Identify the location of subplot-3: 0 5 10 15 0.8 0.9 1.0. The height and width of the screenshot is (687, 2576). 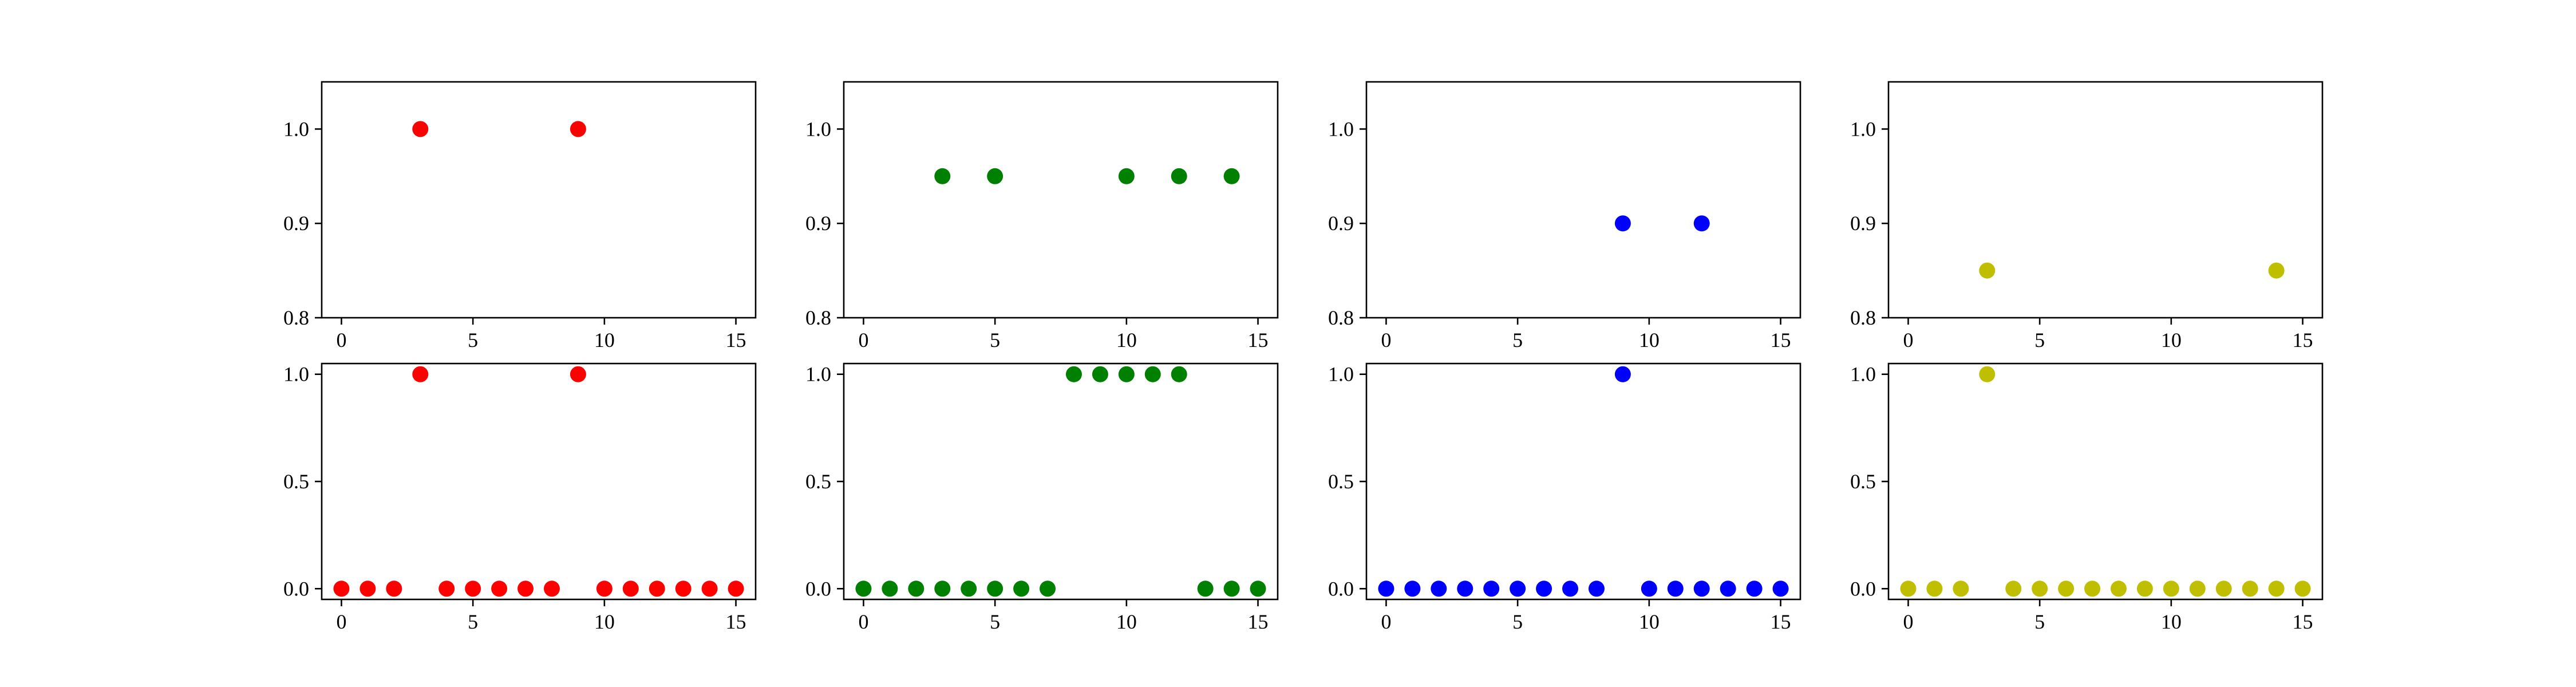
(1564, 217).